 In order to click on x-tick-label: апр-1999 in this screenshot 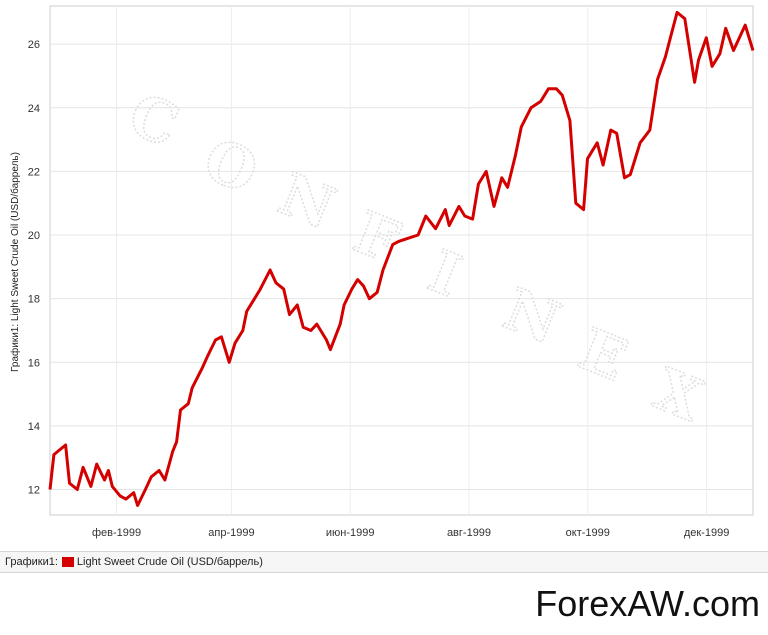, I will do `click(231, 533)`.